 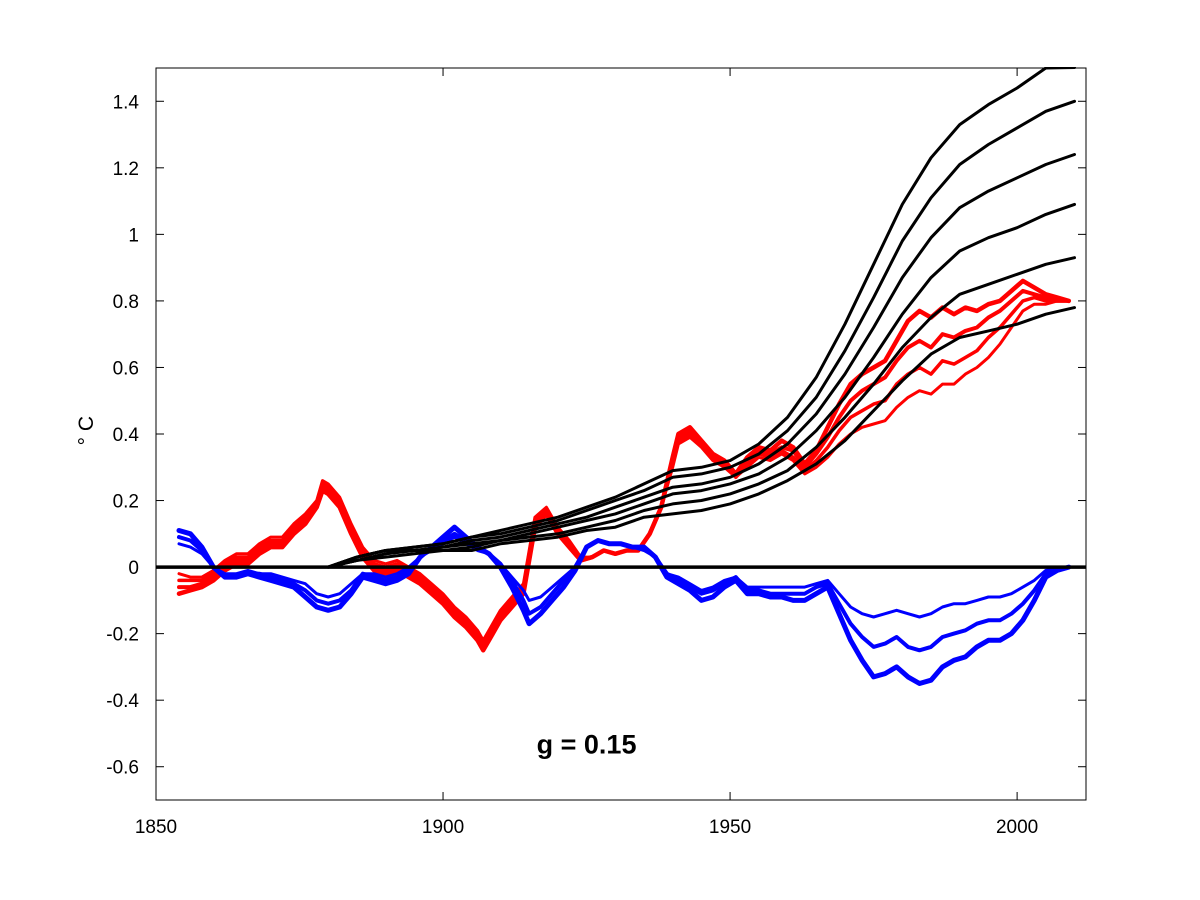 What do you see at coordinates (133, 568) in the screenshot?
I see `y-tick-label: 0` at bounding box center [133, 568].